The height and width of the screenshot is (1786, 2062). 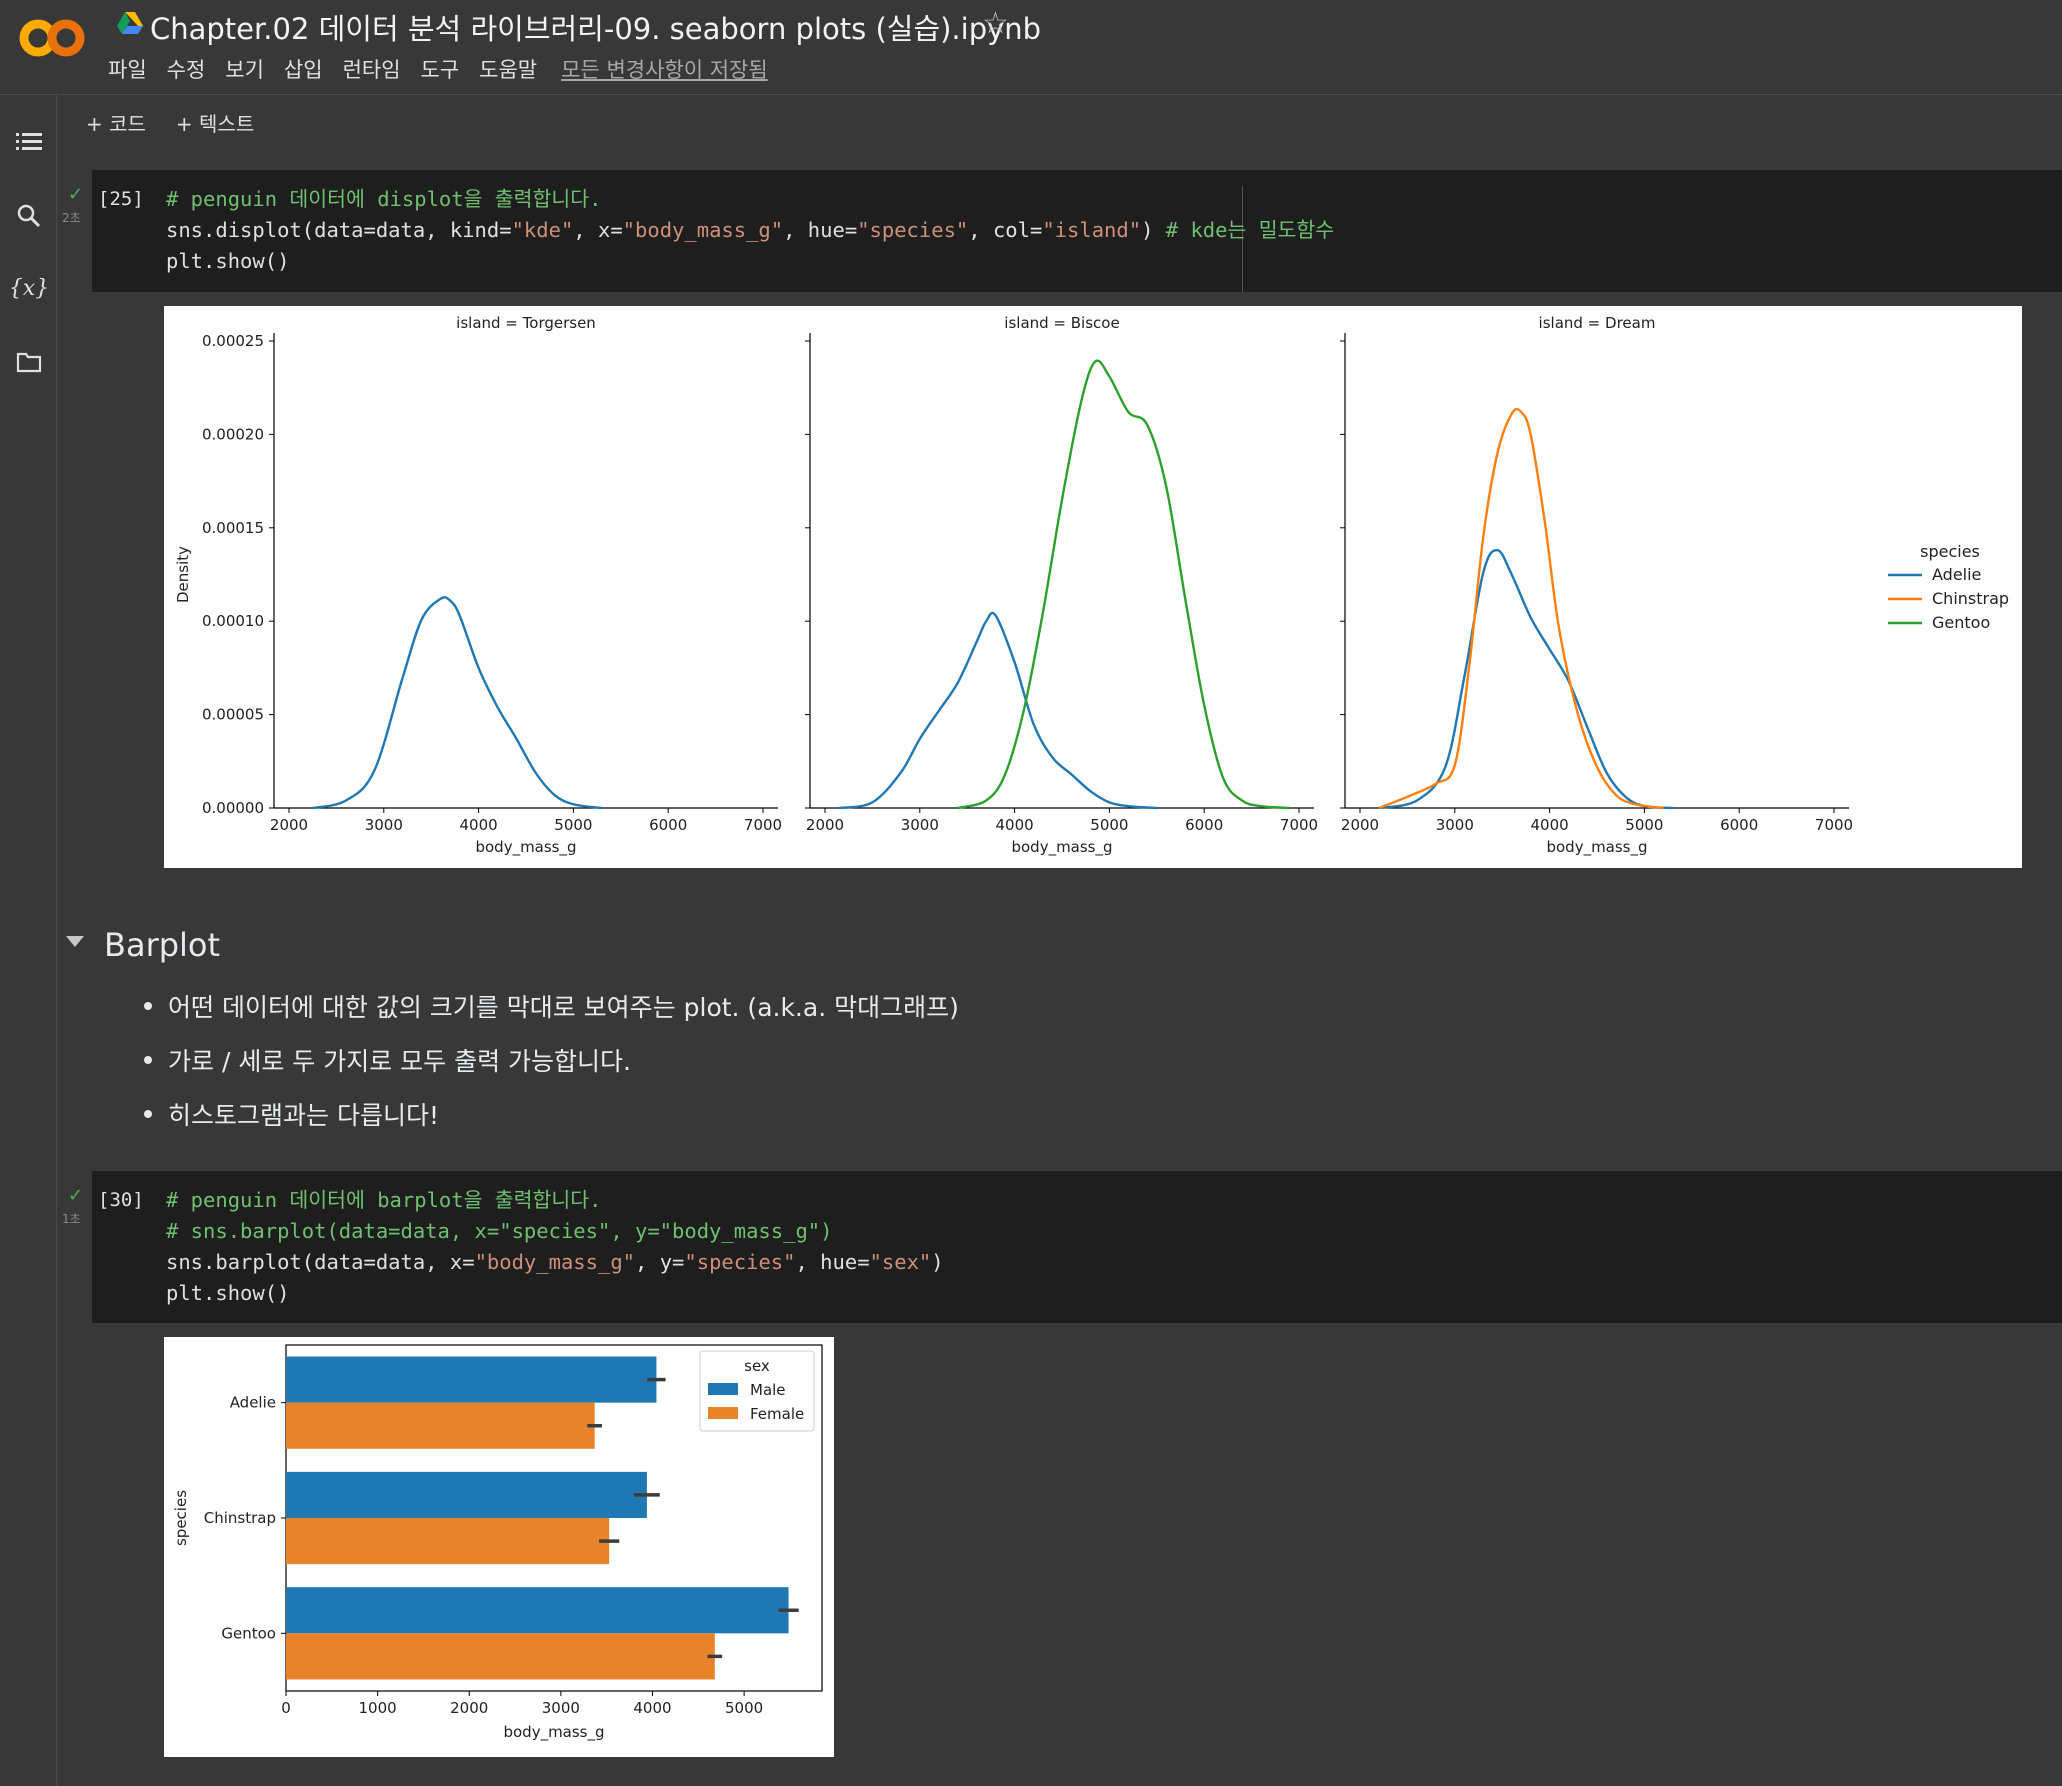 What do you see at coordinates (1123, 584) in the screenshot?
I see `kde-line-gentoo` at bounding box center [1123, 584].